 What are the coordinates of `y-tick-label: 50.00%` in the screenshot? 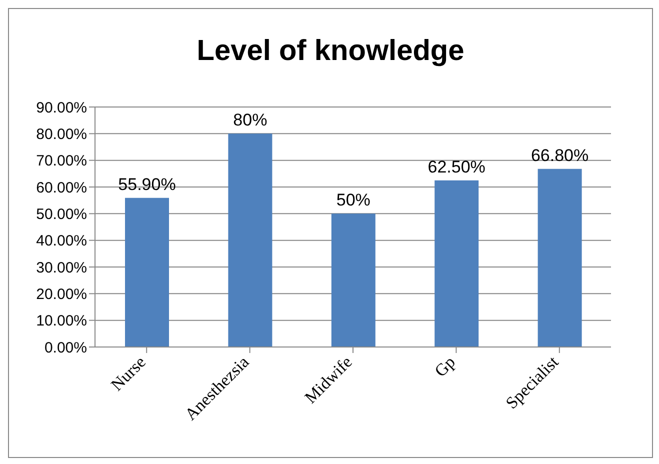 It's located at (61, 214).